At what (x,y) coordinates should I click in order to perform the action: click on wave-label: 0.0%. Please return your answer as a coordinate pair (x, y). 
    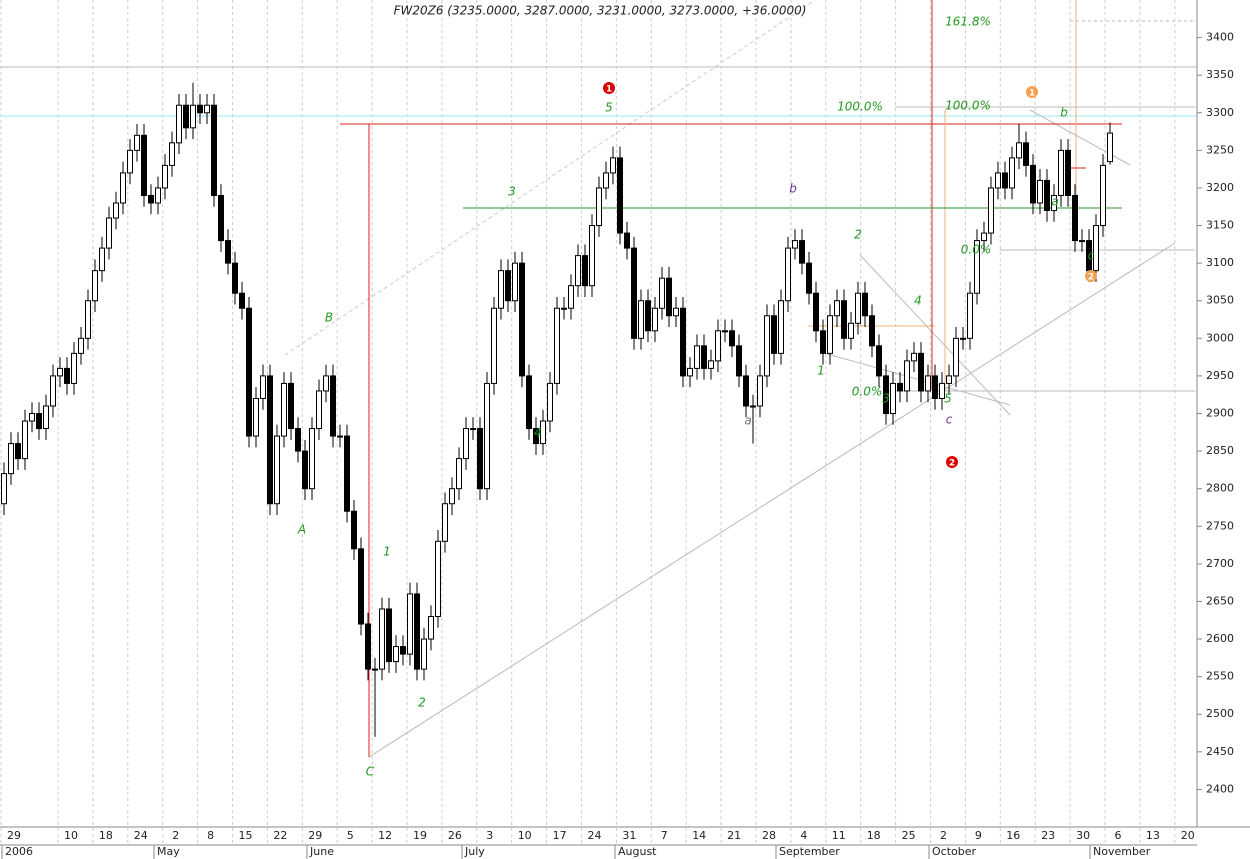
    Looking at the image, I should click on (976, 250).